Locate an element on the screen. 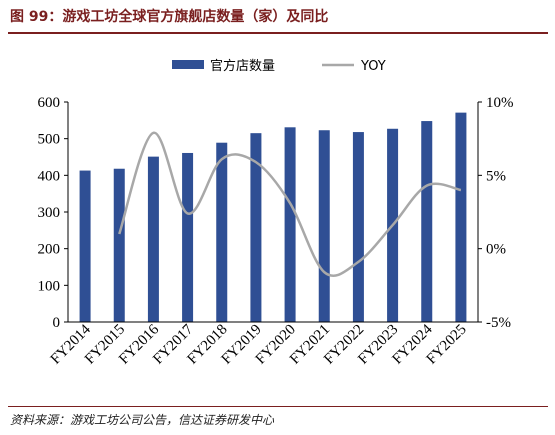 Image resolution: width=555 pixels, height=435 pixels. legend-line-label: YOY is located at coordinates (373, 66).